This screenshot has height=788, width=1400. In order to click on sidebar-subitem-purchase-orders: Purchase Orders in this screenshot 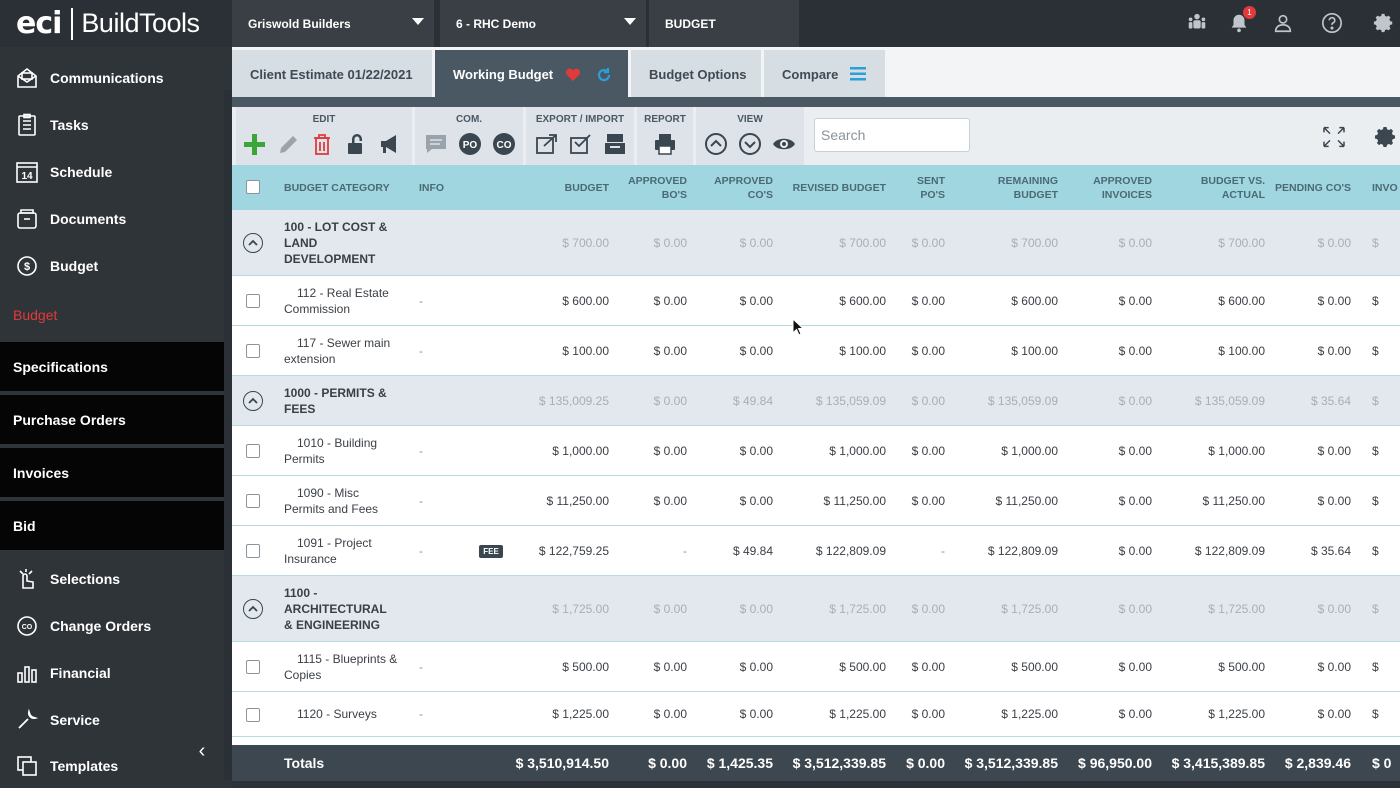, I will do `click(112, 420)`.